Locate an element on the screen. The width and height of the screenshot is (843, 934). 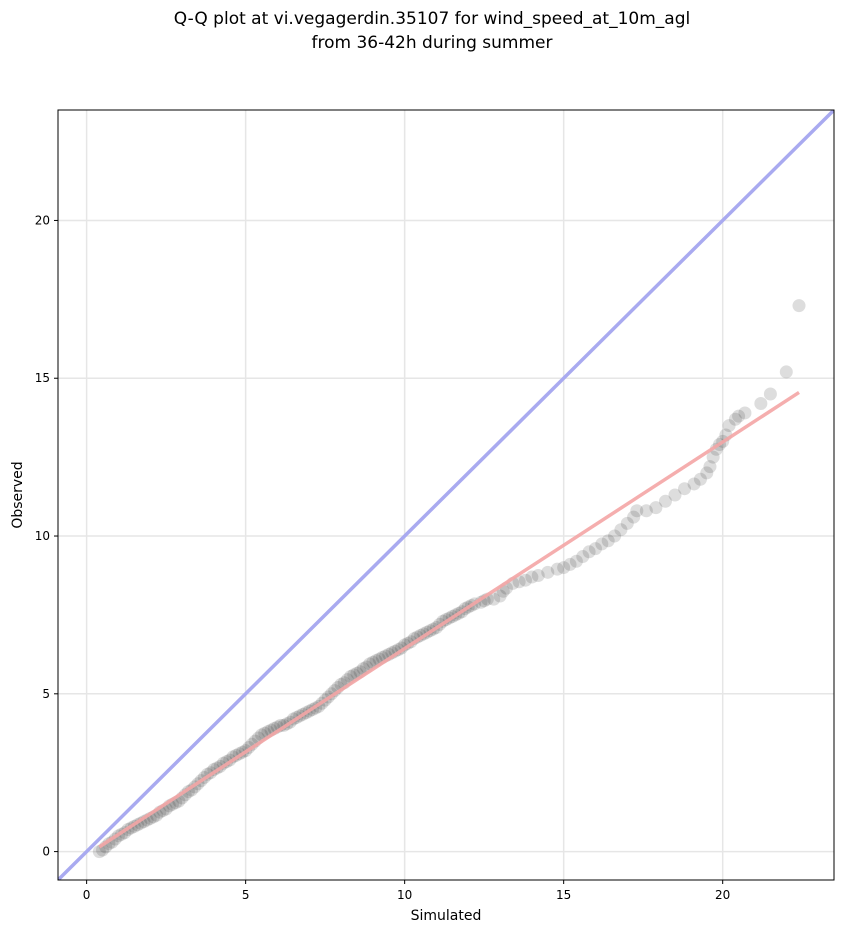
y-axis-ticks: 0 5 10 15 20 is located at coordinates (46, 536).